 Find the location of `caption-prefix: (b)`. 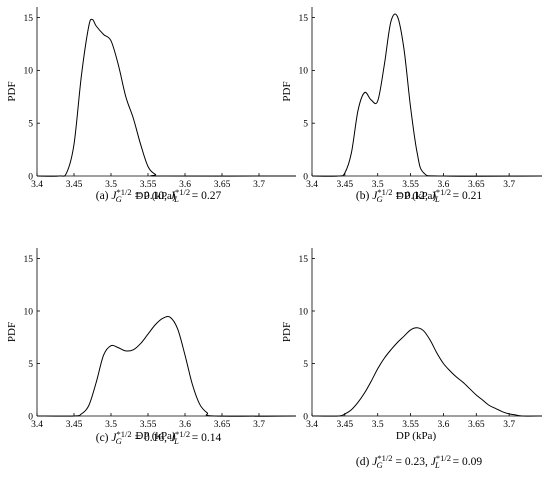

caption-prefix: (b) is located at coordinates (364, 196).